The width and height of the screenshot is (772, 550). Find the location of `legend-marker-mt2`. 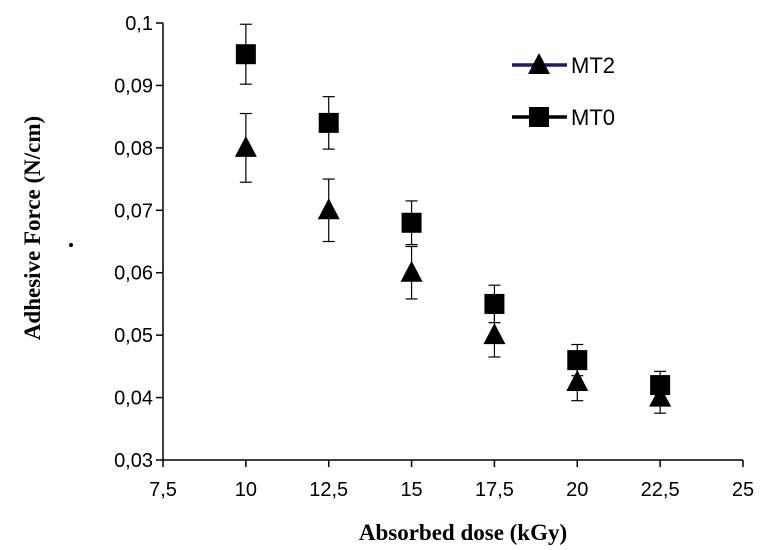

legend-marker-mt2 is located at coordinates (539, 63).